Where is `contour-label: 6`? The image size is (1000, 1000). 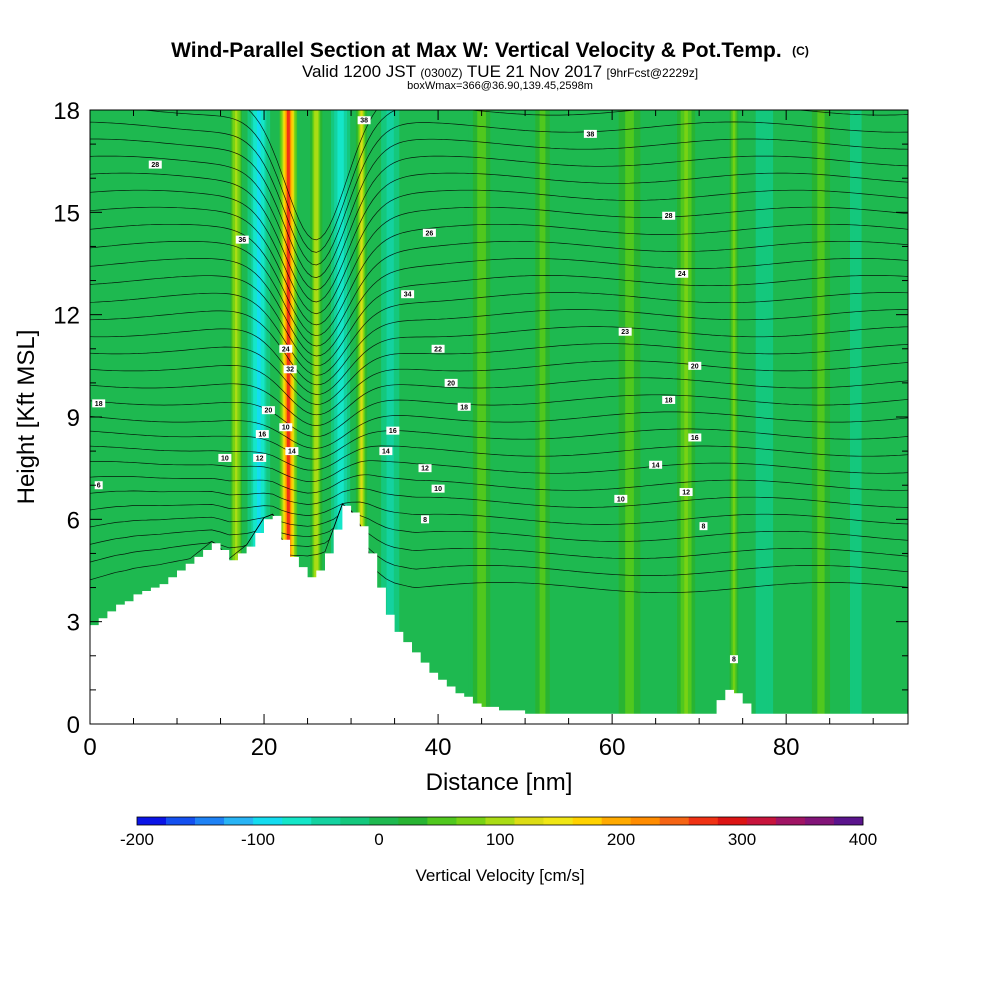
contour-label: 6 is located at coordinates (98, 485).